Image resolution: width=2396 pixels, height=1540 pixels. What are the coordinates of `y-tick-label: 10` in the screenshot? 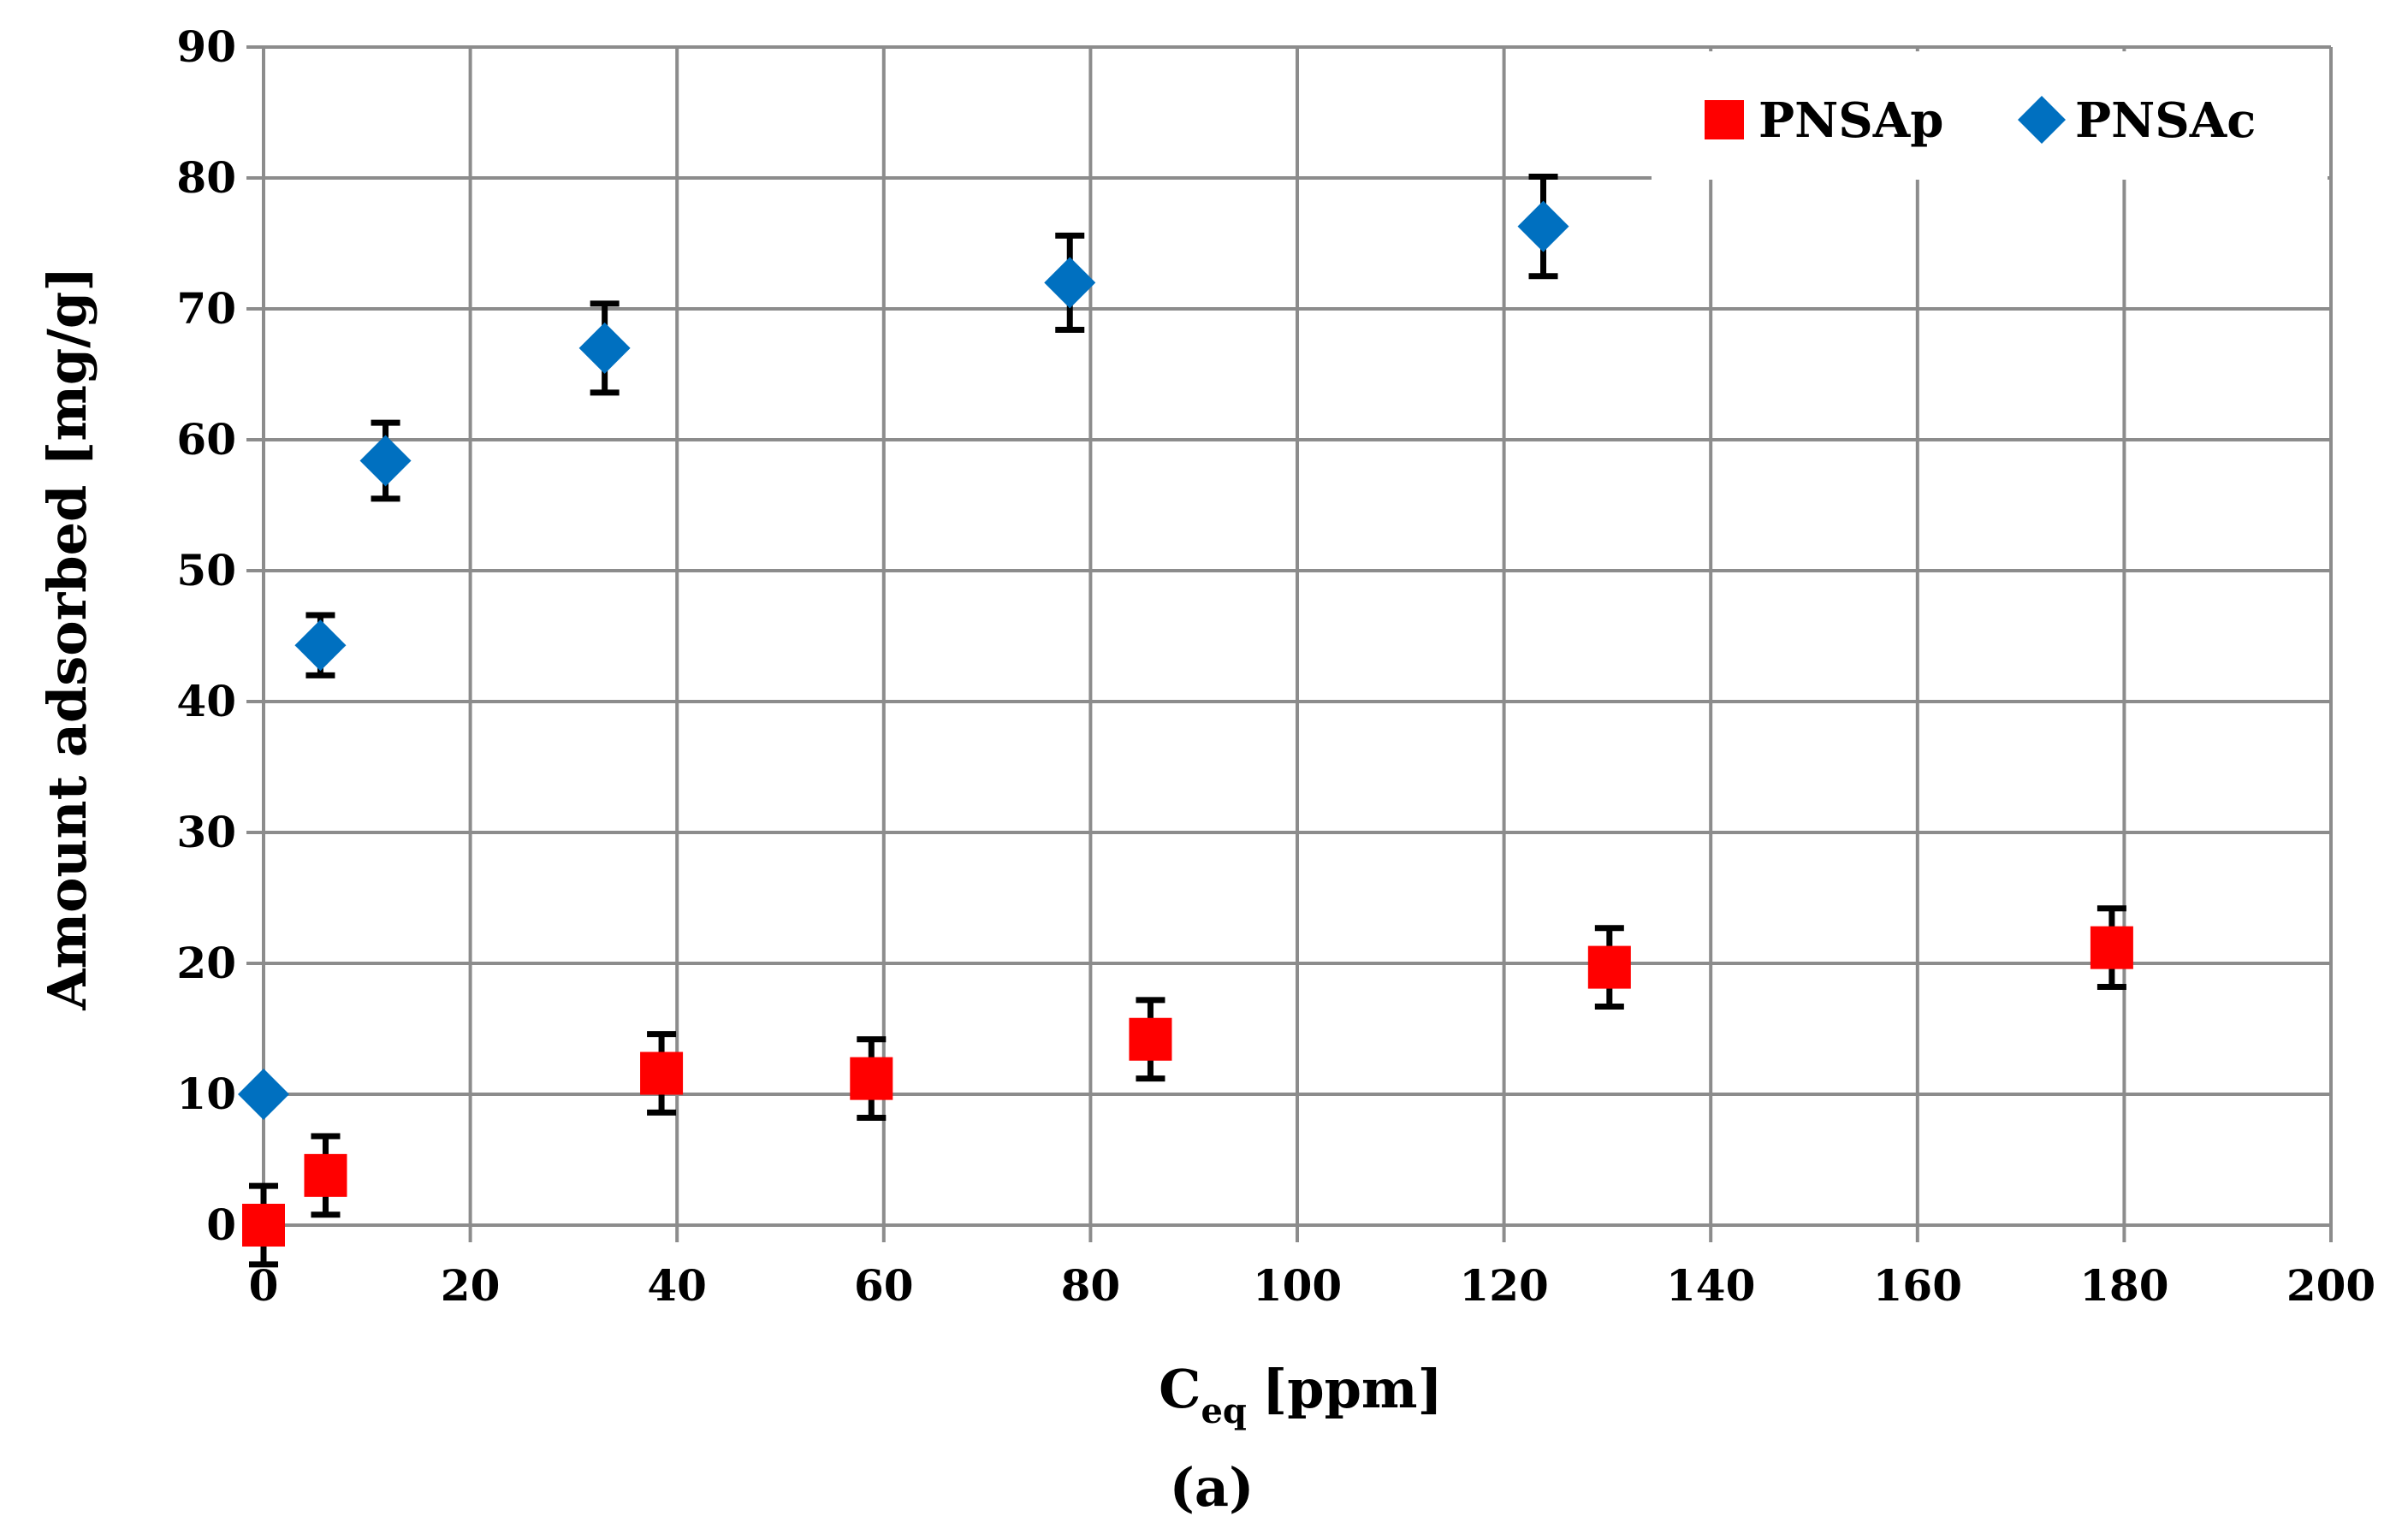 It's located at (206, 1094).